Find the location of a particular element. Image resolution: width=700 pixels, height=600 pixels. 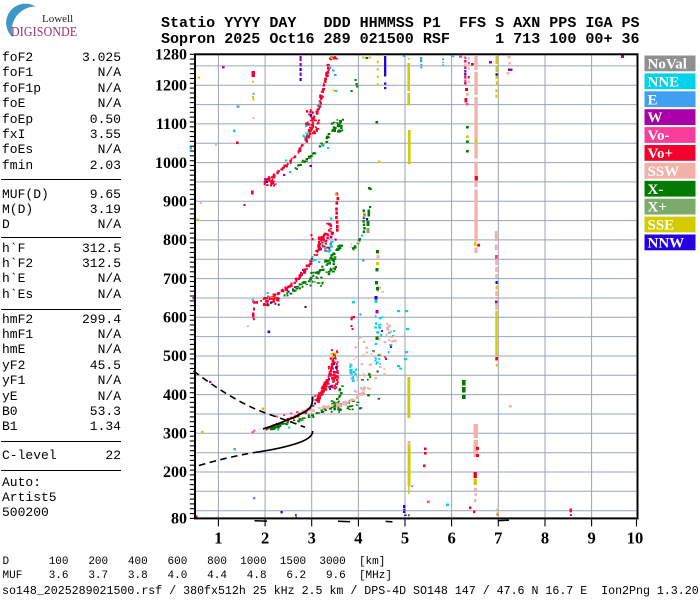

svg-text: 600 is located at coordinates (175, 318).